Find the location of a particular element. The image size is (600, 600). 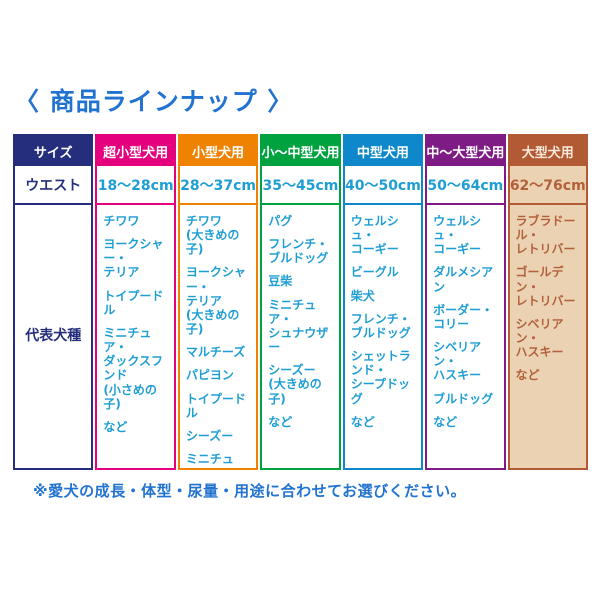

breed-item: 豆柴 is located at coordinates (280, 281).